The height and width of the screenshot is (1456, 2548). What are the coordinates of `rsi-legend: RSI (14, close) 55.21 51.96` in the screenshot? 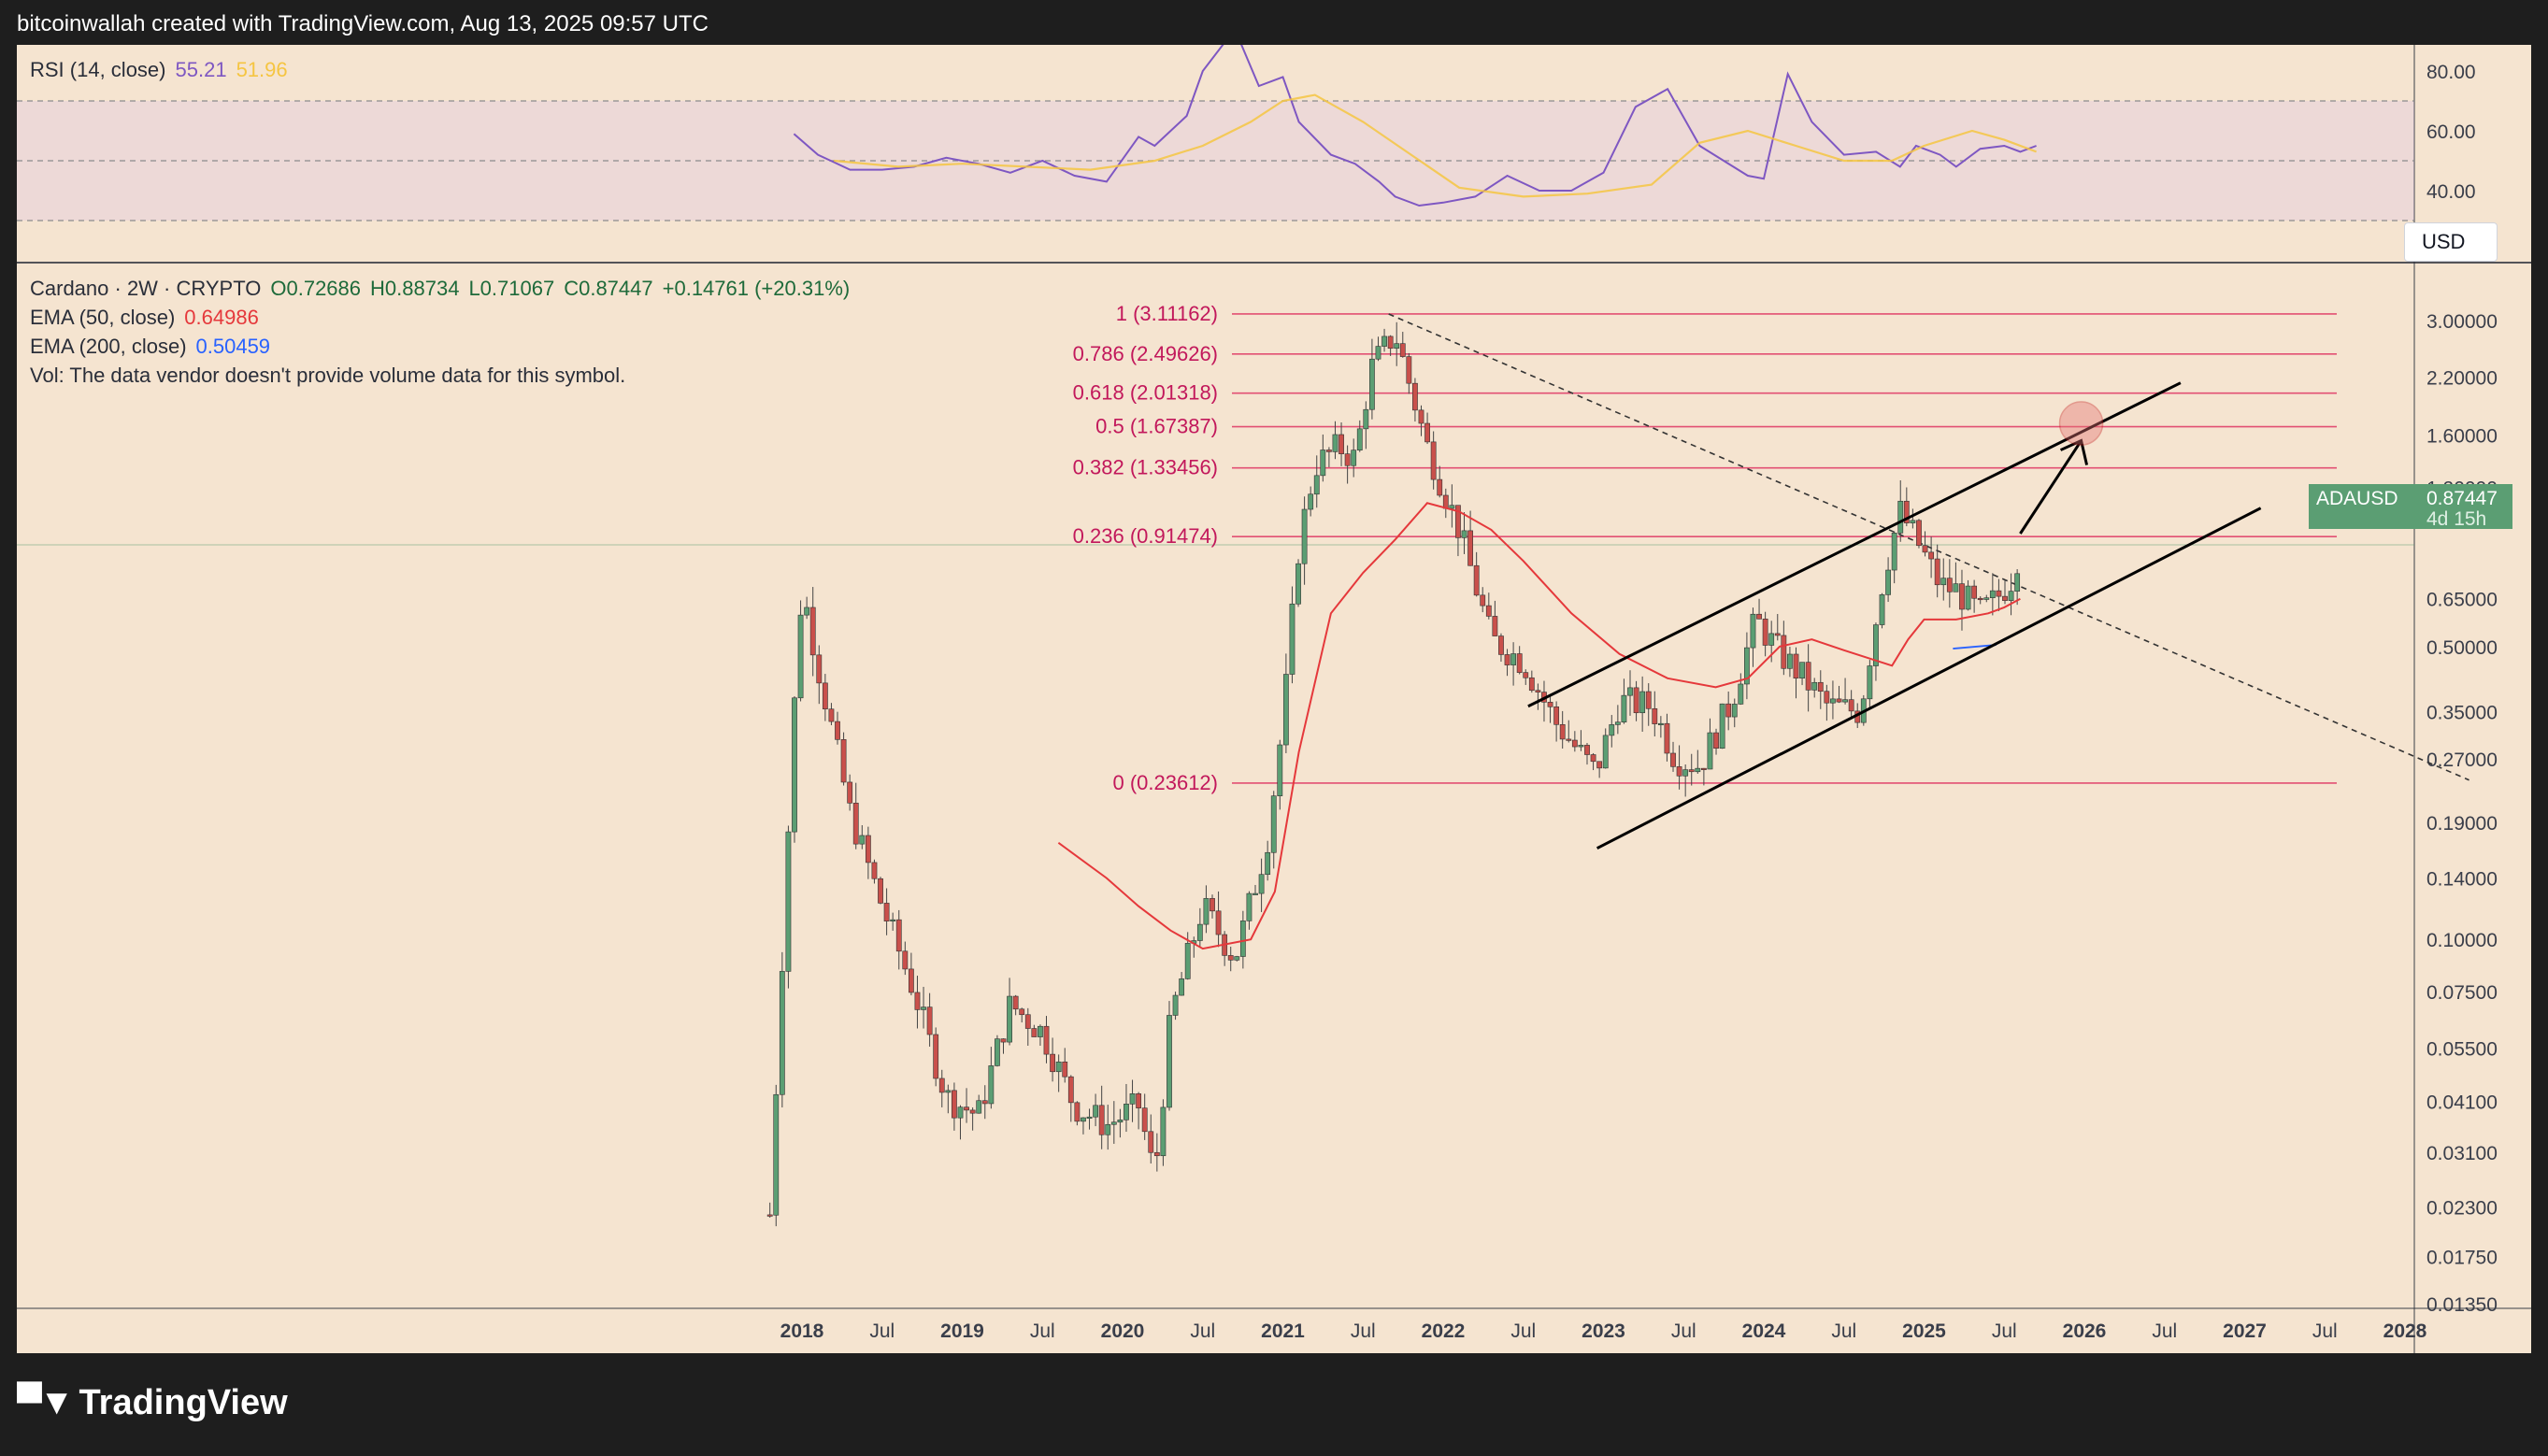 It's located at (164, 70).